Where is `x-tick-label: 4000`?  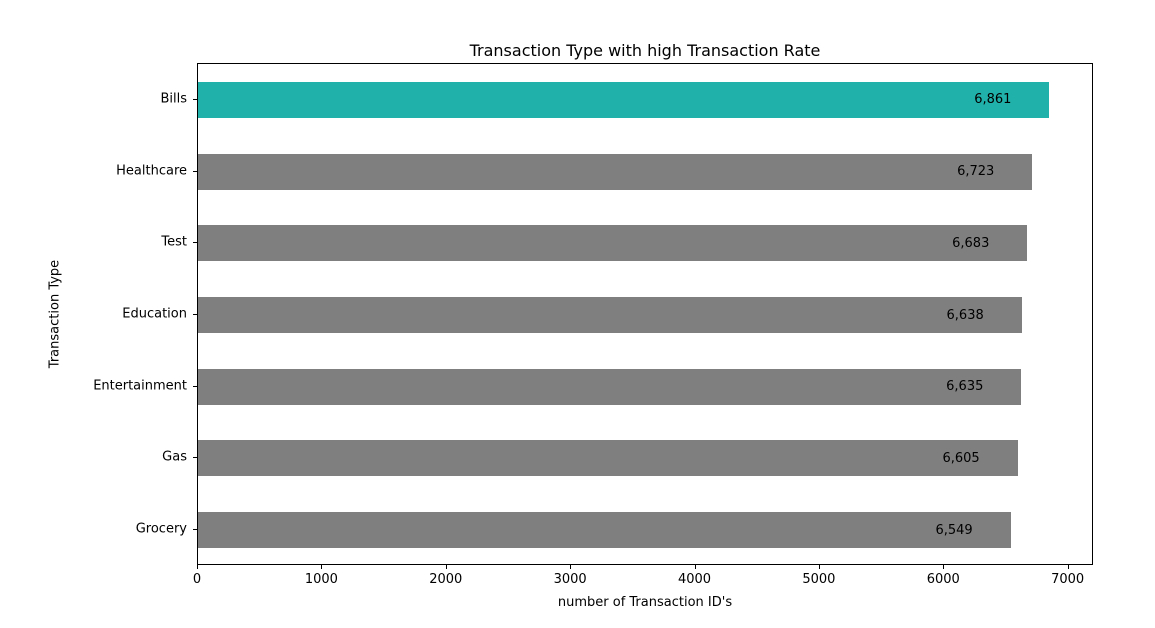
x-tick-label: 4000 is located at coordinates (694, 579).